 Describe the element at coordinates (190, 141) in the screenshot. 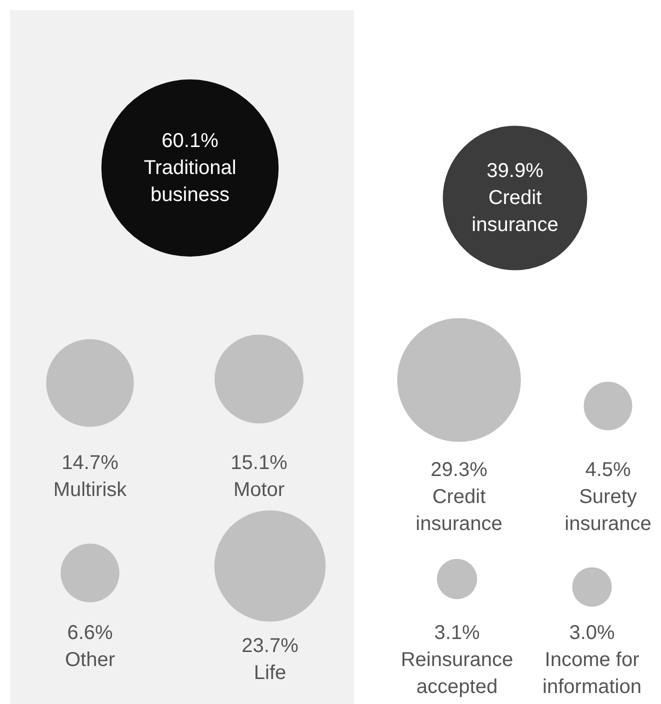

I see `data-label: 60.1%` at that location.